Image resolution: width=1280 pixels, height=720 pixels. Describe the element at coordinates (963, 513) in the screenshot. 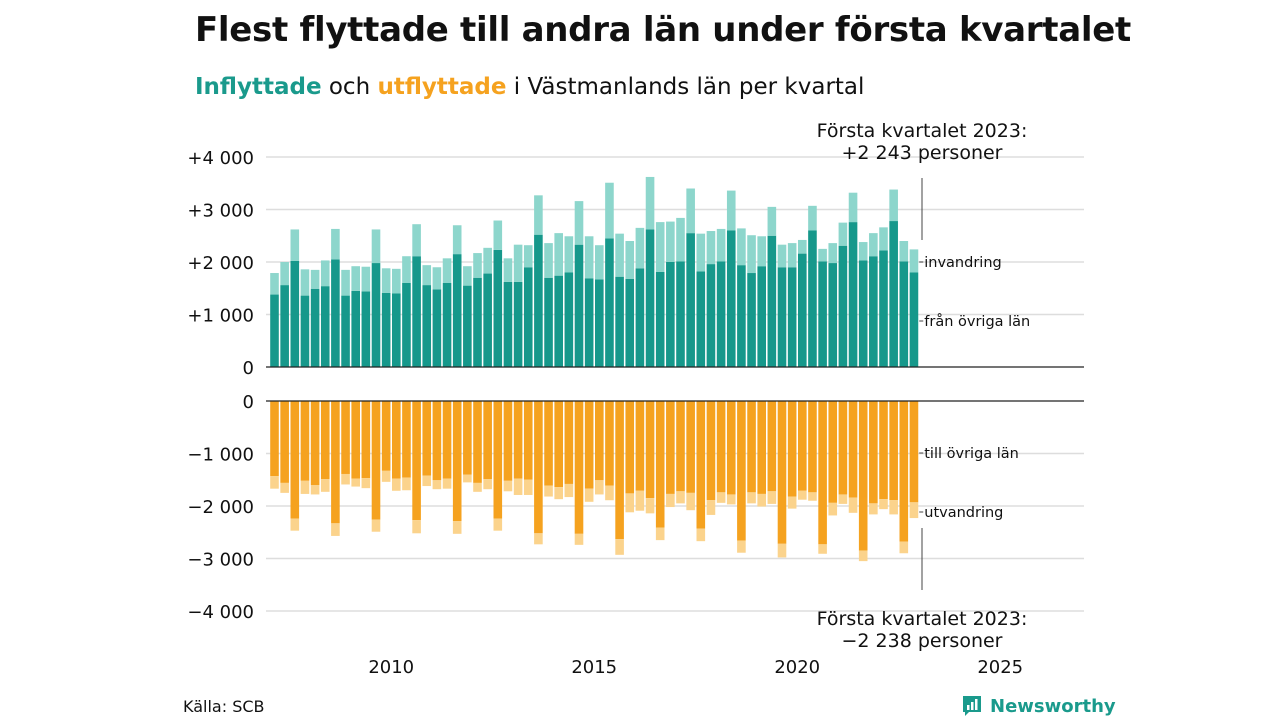

I see `label-utvandring: utvandring` at that location.